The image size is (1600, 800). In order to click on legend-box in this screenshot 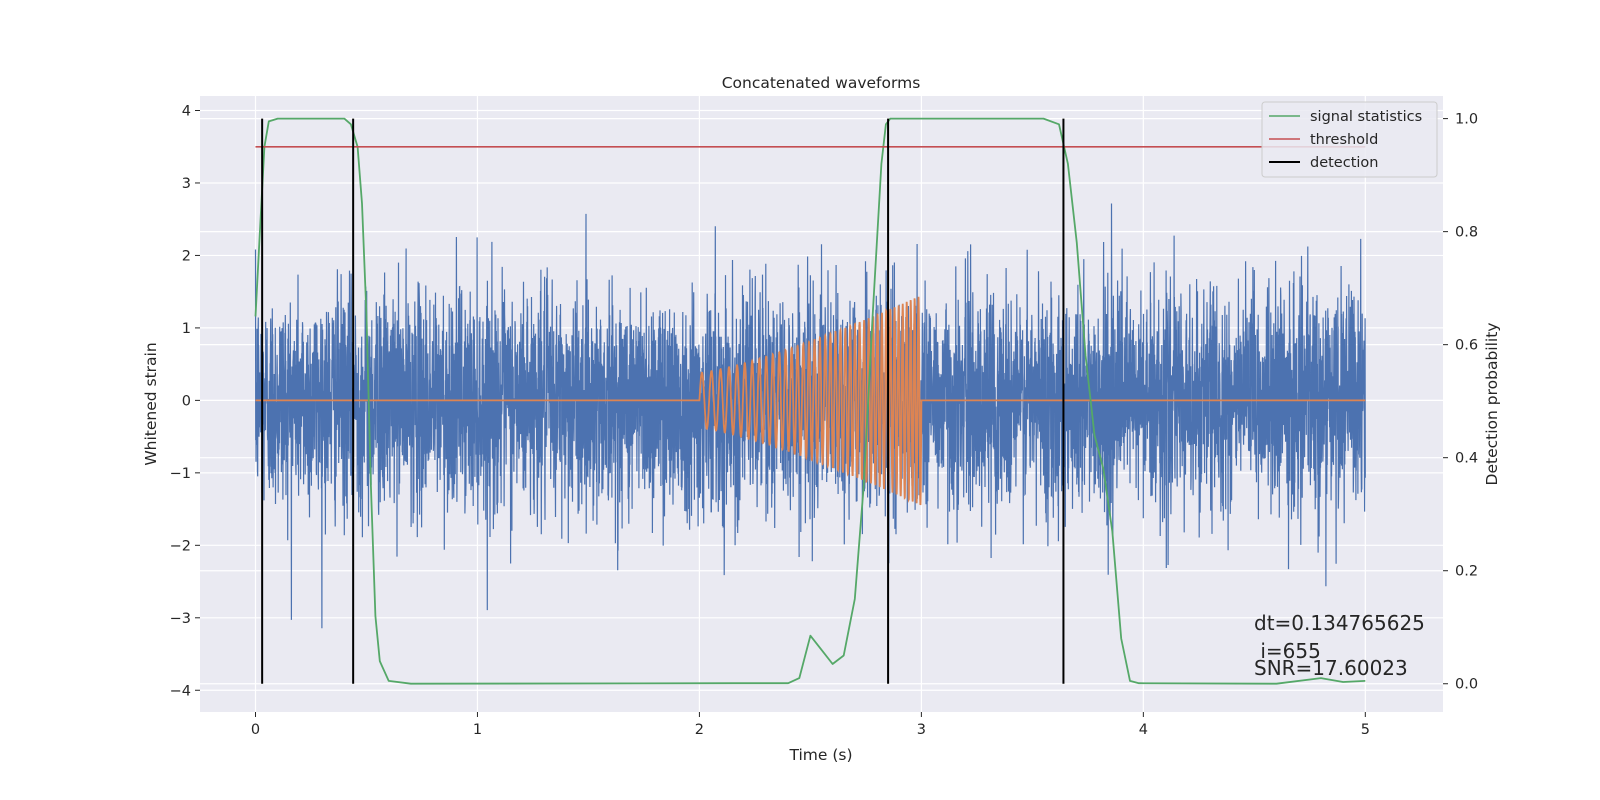, I will do `click(1349, 139)`.